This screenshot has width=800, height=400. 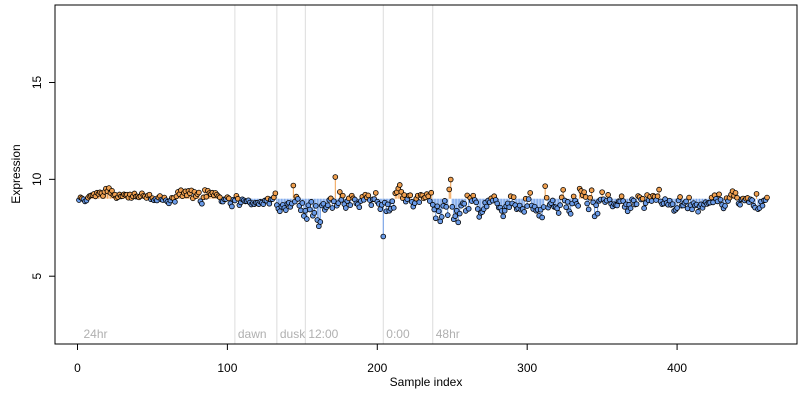 I want to click on annotation-label-0: 24hr, so click(x=95, y=334).